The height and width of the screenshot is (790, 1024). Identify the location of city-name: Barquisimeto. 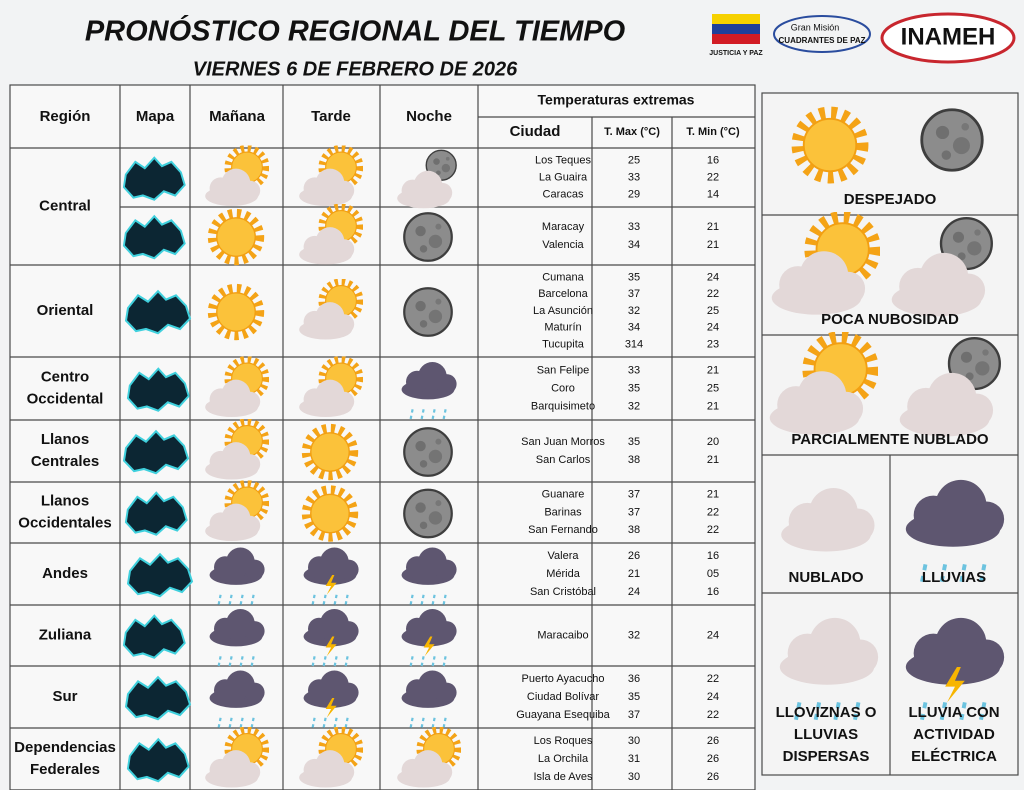
(563, 406).